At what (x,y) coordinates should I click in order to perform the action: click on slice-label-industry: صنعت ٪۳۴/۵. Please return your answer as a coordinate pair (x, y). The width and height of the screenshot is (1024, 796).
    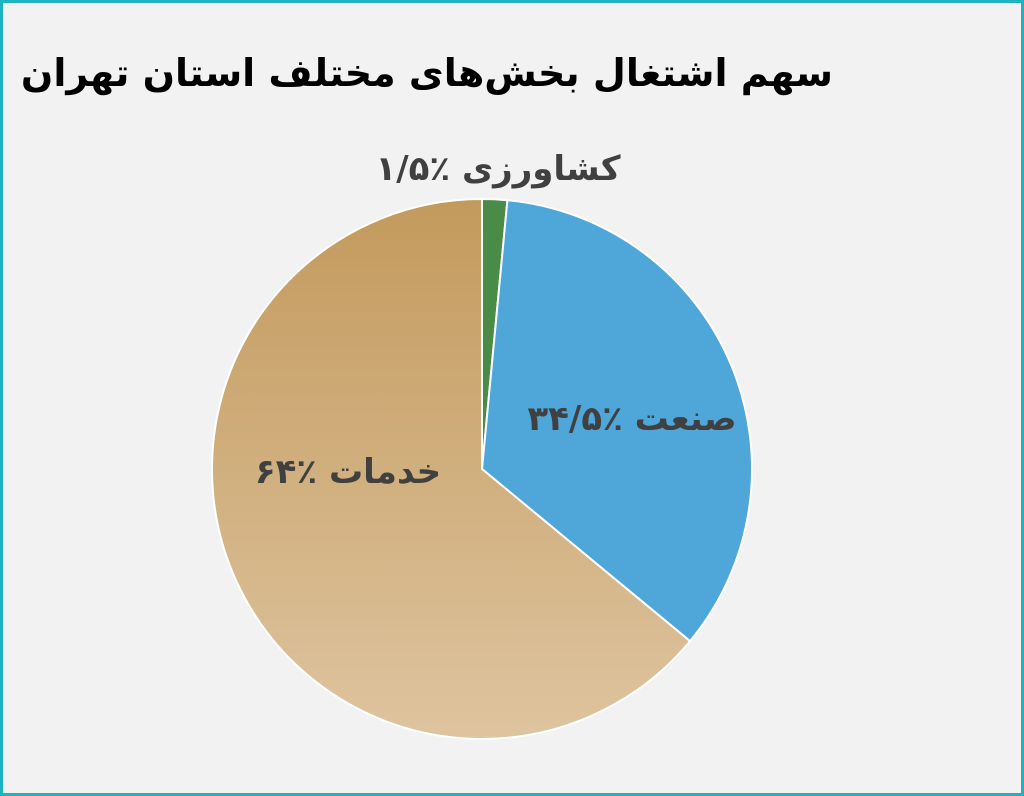
    Looking at the image, I should click on (631, 419).